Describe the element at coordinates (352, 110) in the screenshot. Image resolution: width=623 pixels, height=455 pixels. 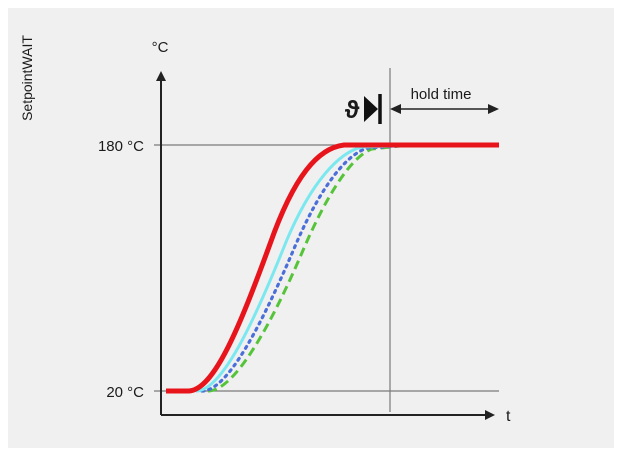
I see `theta-symbol: ϑ` at that location.